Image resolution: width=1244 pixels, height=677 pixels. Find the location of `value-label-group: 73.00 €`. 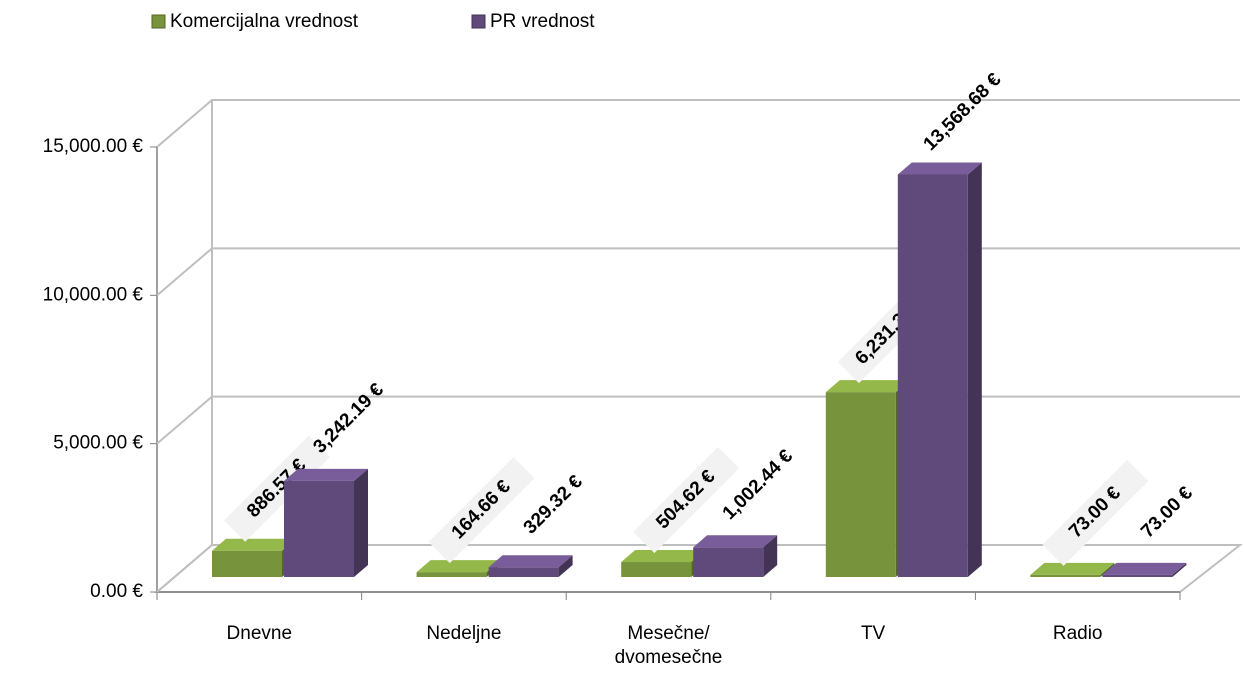

value-label-group: 73.00 € is located at coordinates (1167, 512).